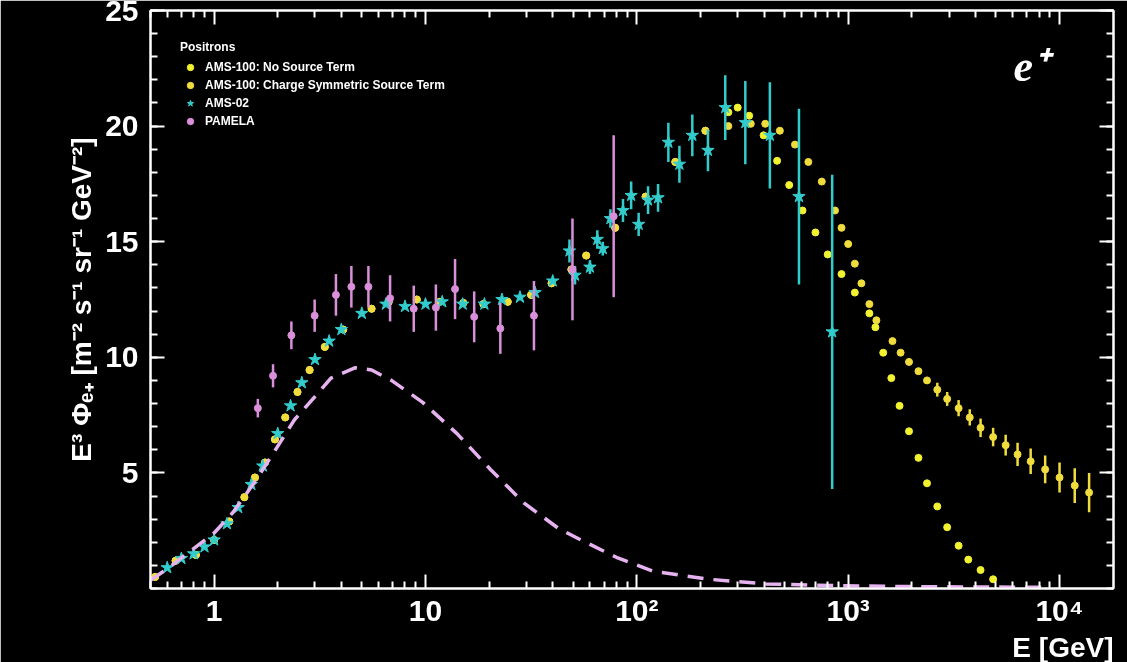  What do you see at coordinates (208, 47) in the screenshot?
I see `legend-title: Positrons` at bounding box center [208, 47].